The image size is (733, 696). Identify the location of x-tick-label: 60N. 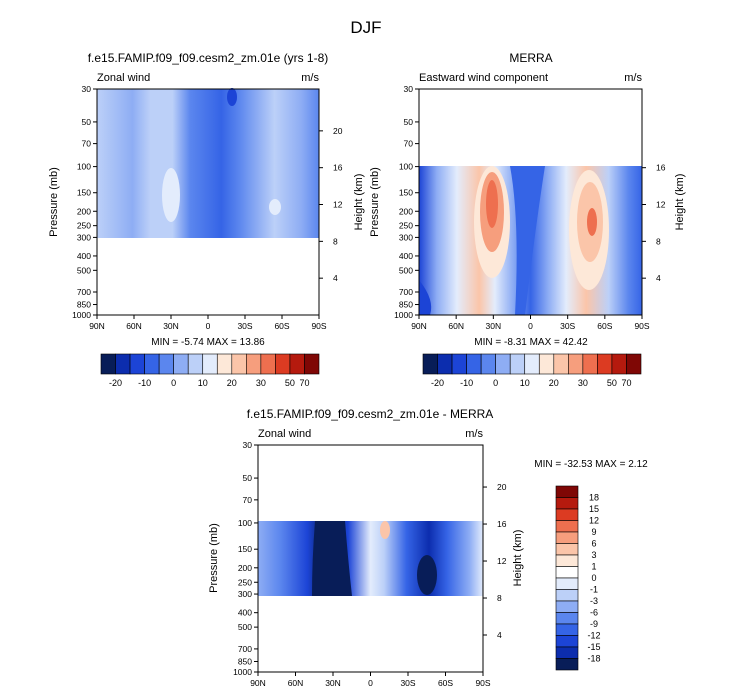
(134, 326).